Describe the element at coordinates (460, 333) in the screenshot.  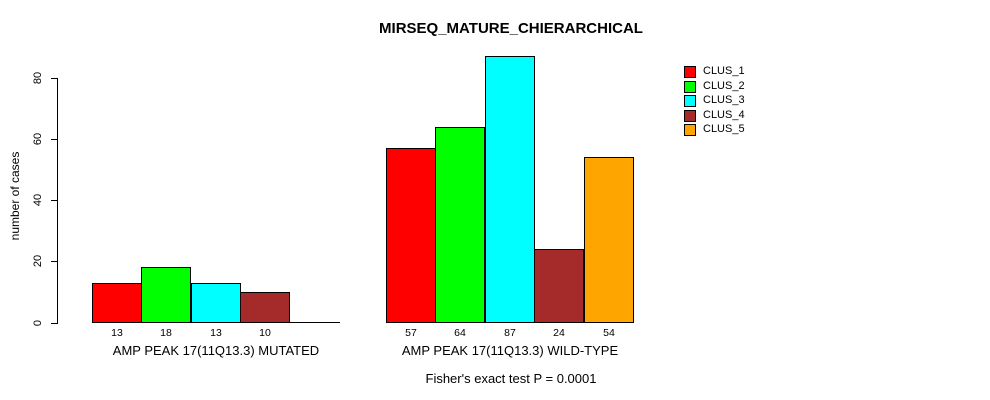
I see `bar-value-label: 64` at that location.